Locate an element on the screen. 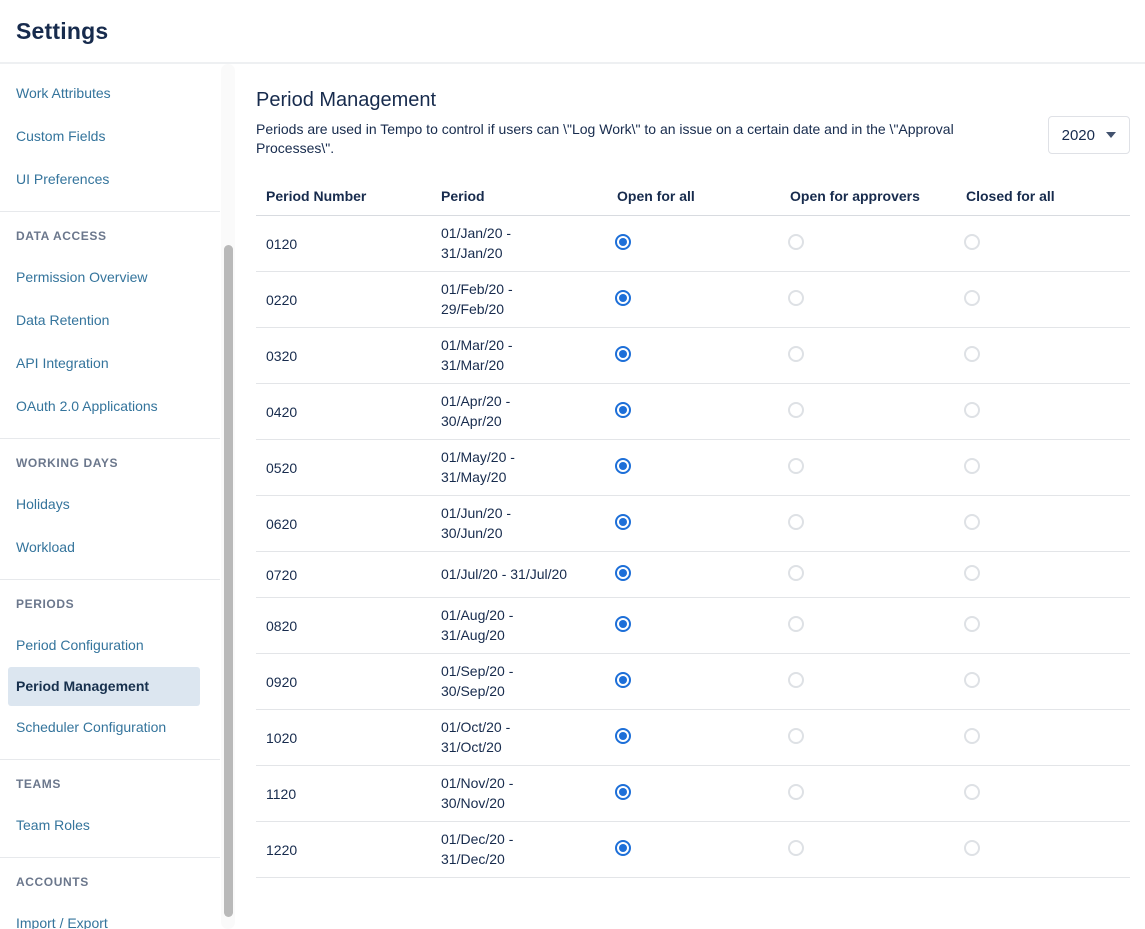 The height and width of the screenshot is (929, 1145). column-header-period-number: Period Number is located at coordinates (316, 196).